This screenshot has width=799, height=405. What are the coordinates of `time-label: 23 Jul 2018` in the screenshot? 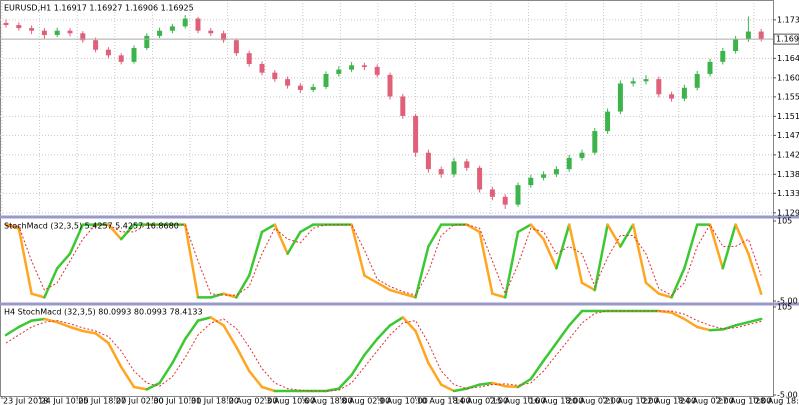 It's located at (25, 401).